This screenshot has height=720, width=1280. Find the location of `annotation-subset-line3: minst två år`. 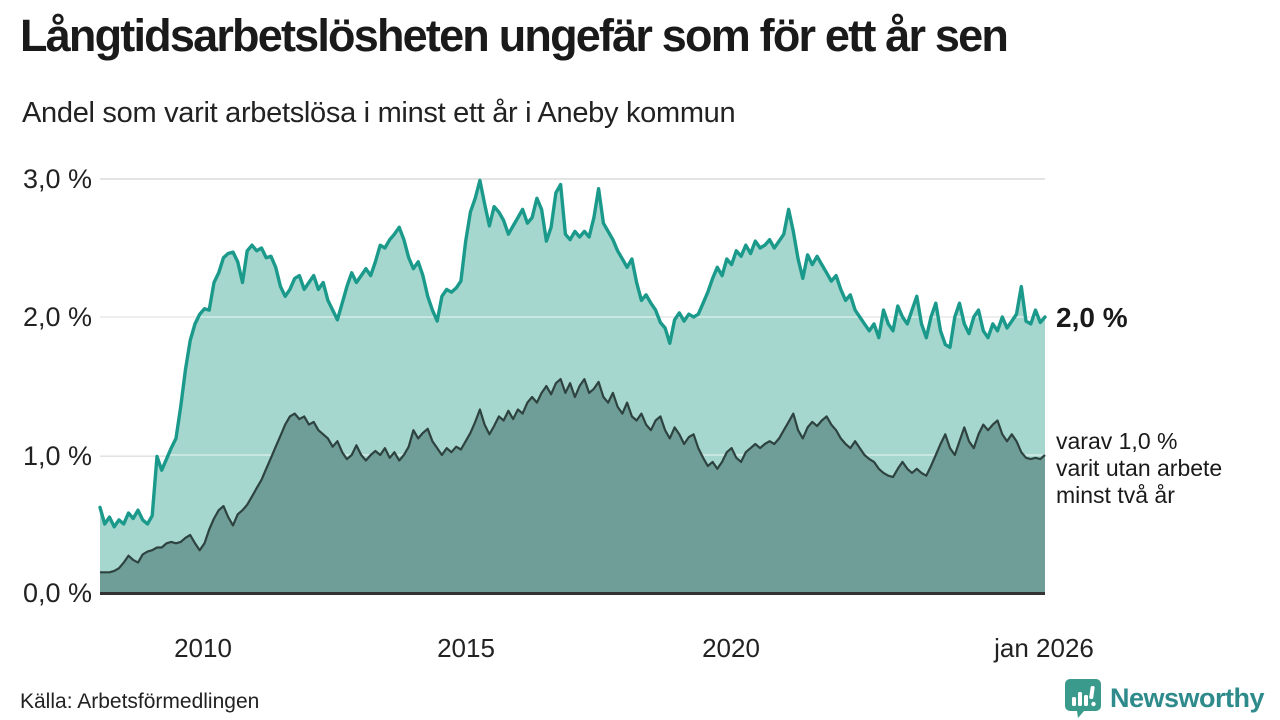

annotation-subset-line3: minst två år is located at coordinates (1115, 495).